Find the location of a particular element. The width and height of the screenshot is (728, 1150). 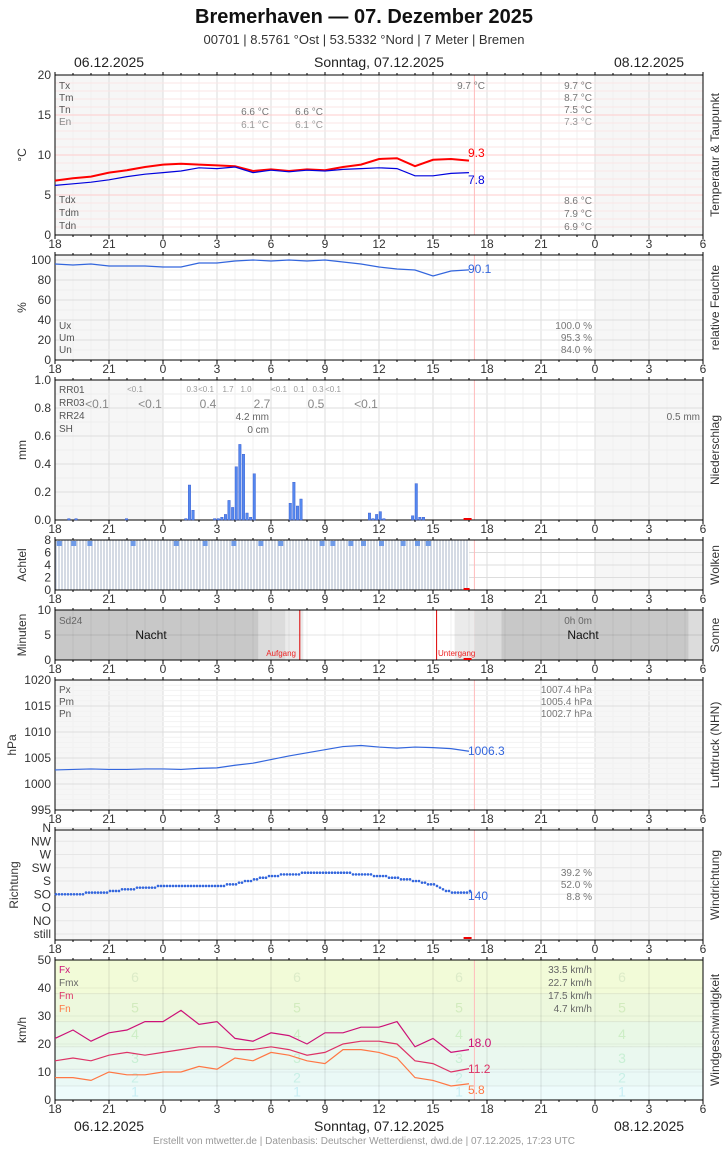

dewpoint-line is located at coordinates (262, 176).